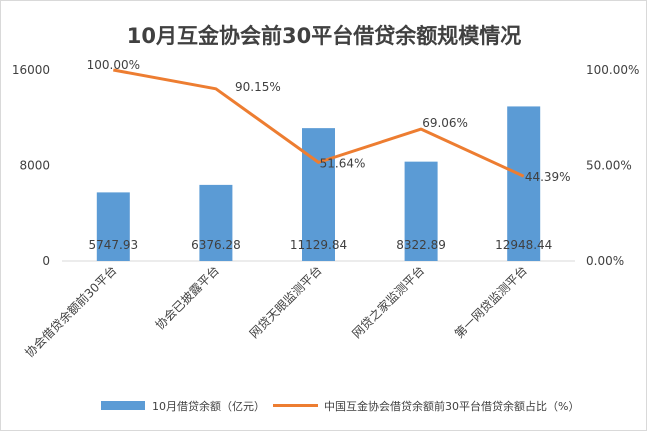 Image resolution: width=649 pixels, height=433 pixels. I want to click on legend-bar-label: 10月借贷余额（亿元）, so click(208, 406).